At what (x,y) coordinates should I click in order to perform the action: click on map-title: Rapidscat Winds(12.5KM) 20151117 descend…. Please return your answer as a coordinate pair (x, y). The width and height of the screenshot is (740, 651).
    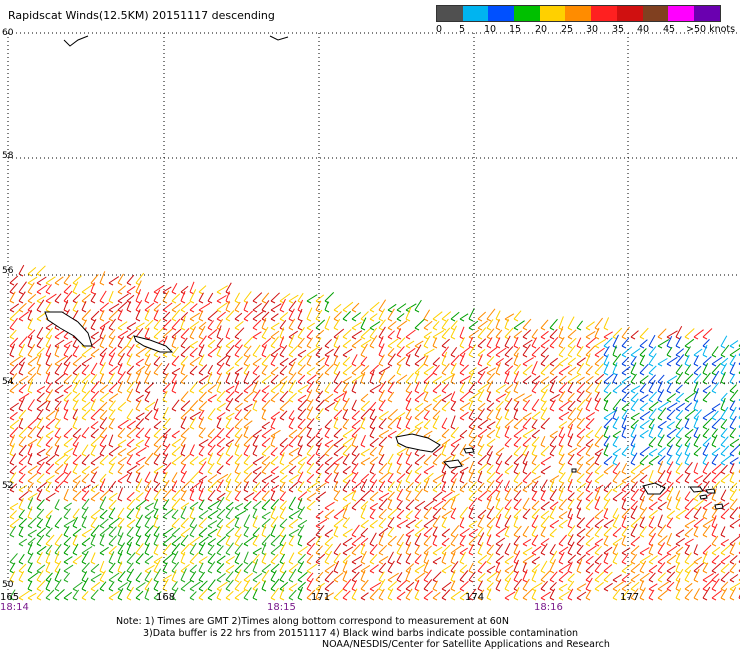
    Looking at the image, I should click on (141, 15).